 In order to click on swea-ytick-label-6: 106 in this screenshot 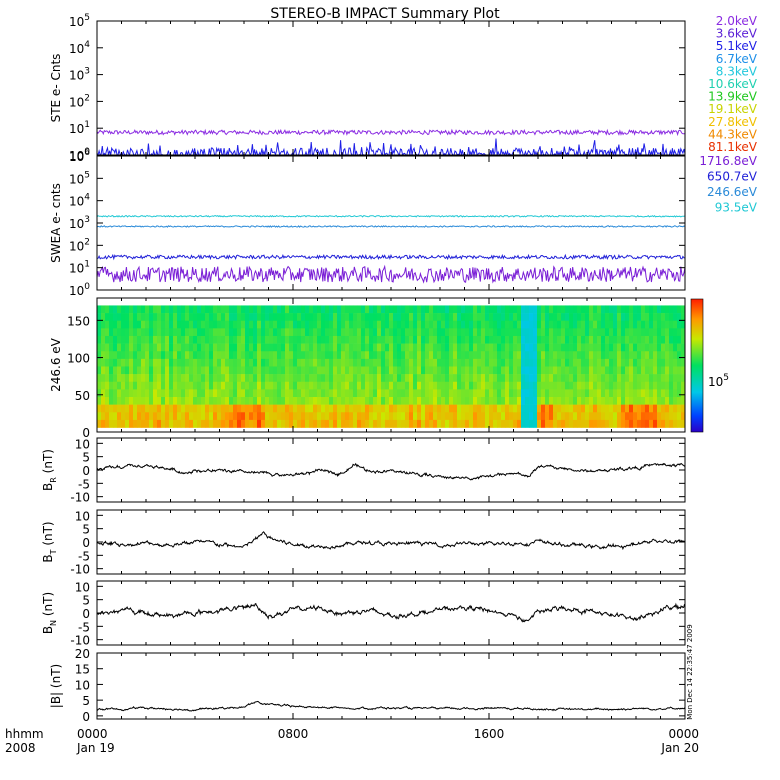, I will do `click(79, 156)`.